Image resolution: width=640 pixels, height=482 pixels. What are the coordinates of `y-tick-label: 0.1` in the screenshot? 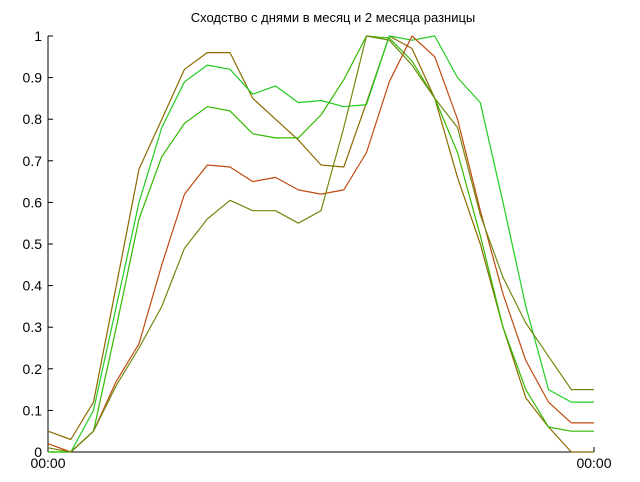 It's located at (33, 410).